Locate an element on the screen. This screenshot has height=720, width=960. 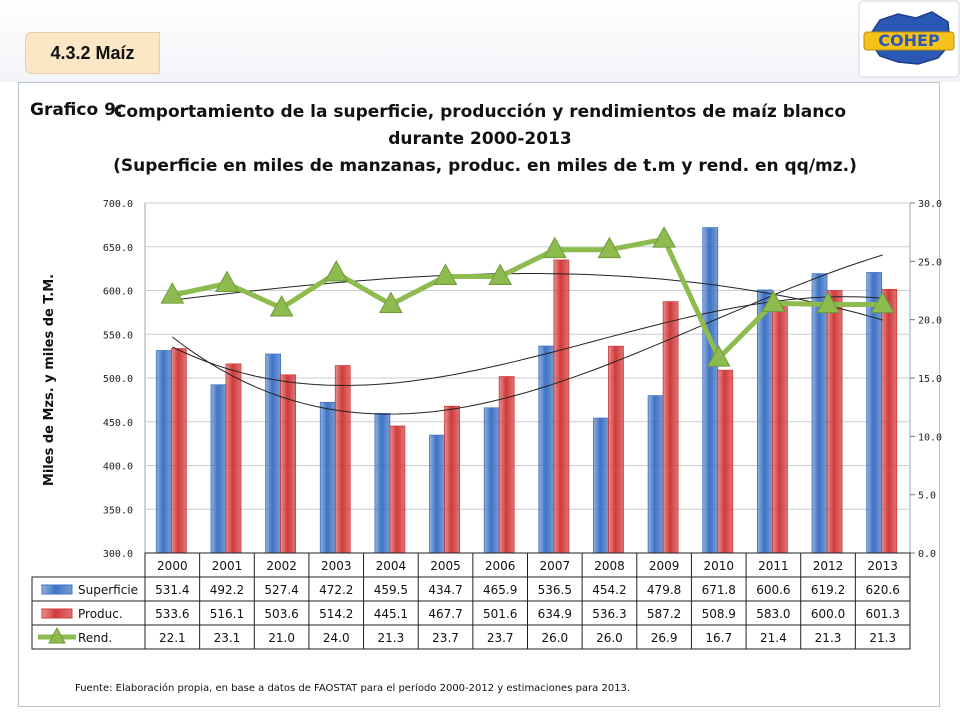
y-axis-label: Miles de Mzs. y miles de T.M. is located at coordinates (49, 380).